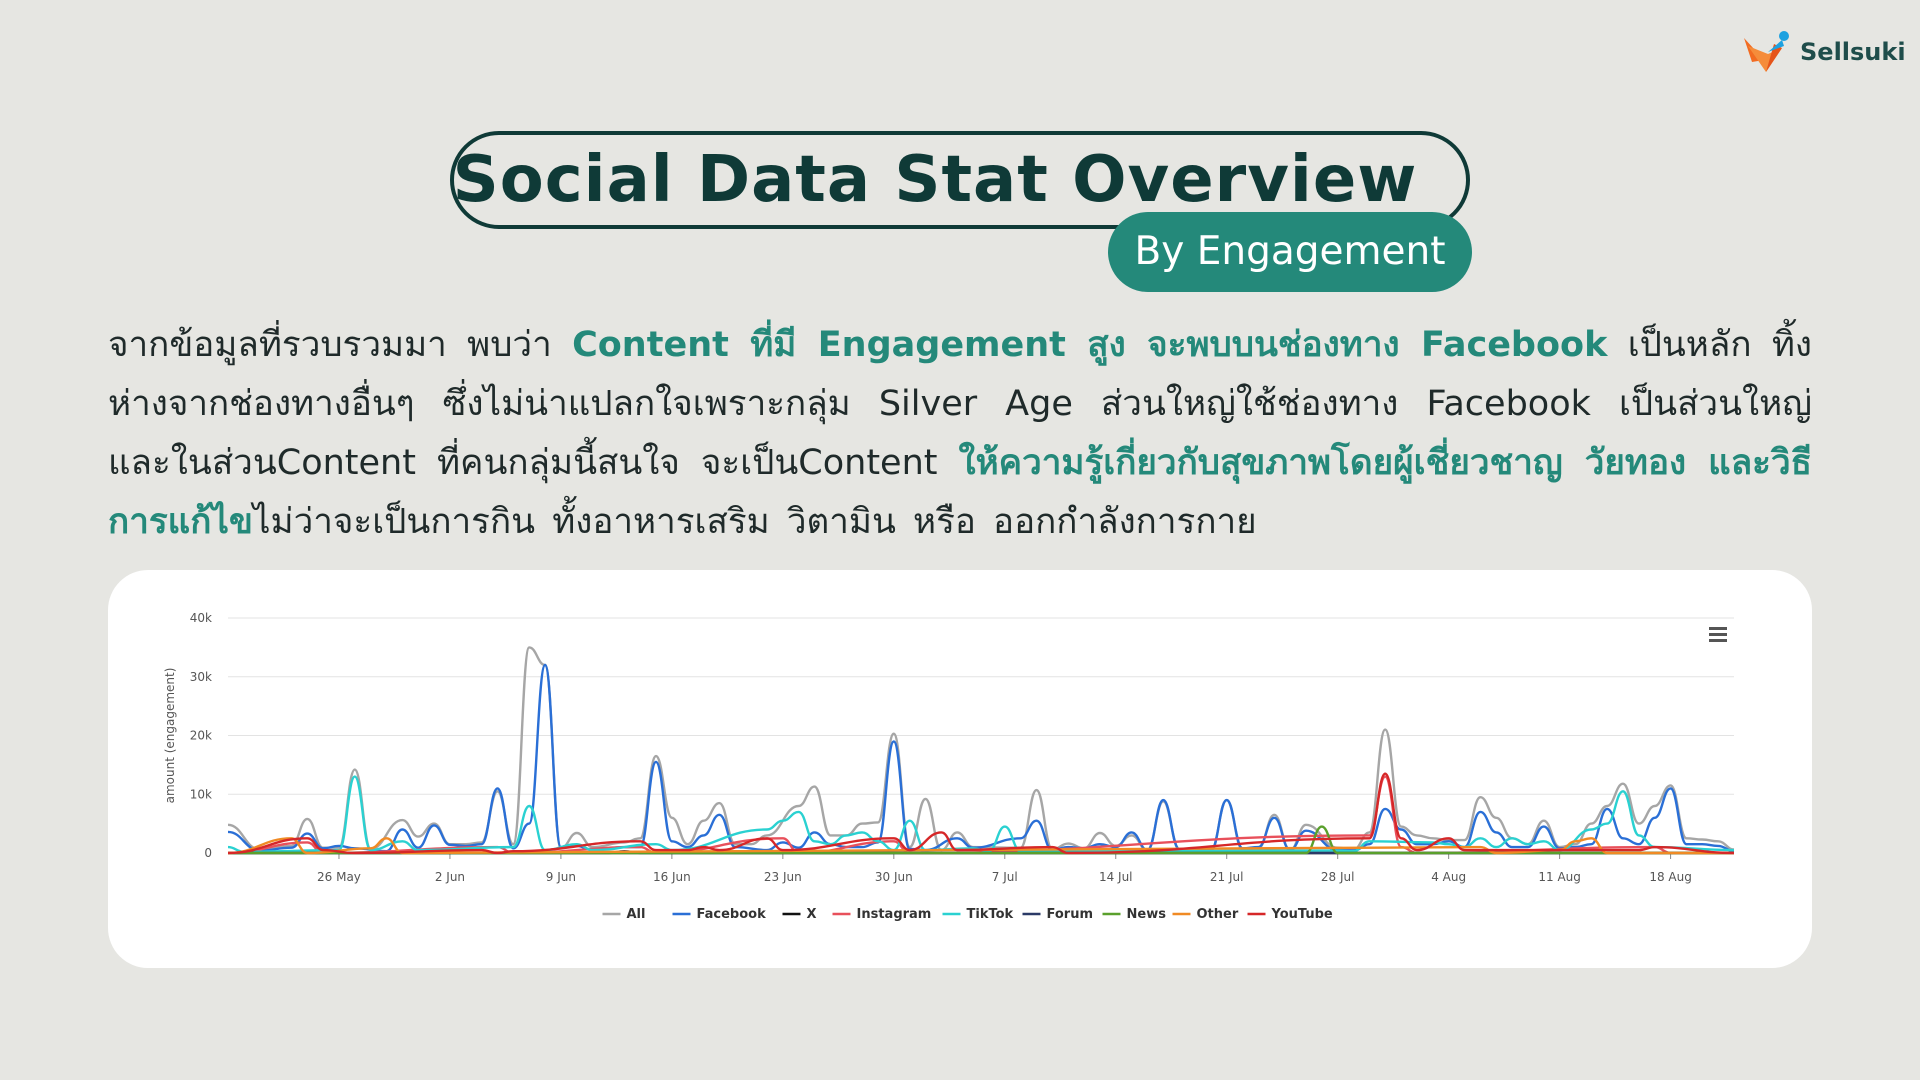 This screenshot has height=1080, width=1920. I want to click on y-tick-label: 40k, so click(201, 618).